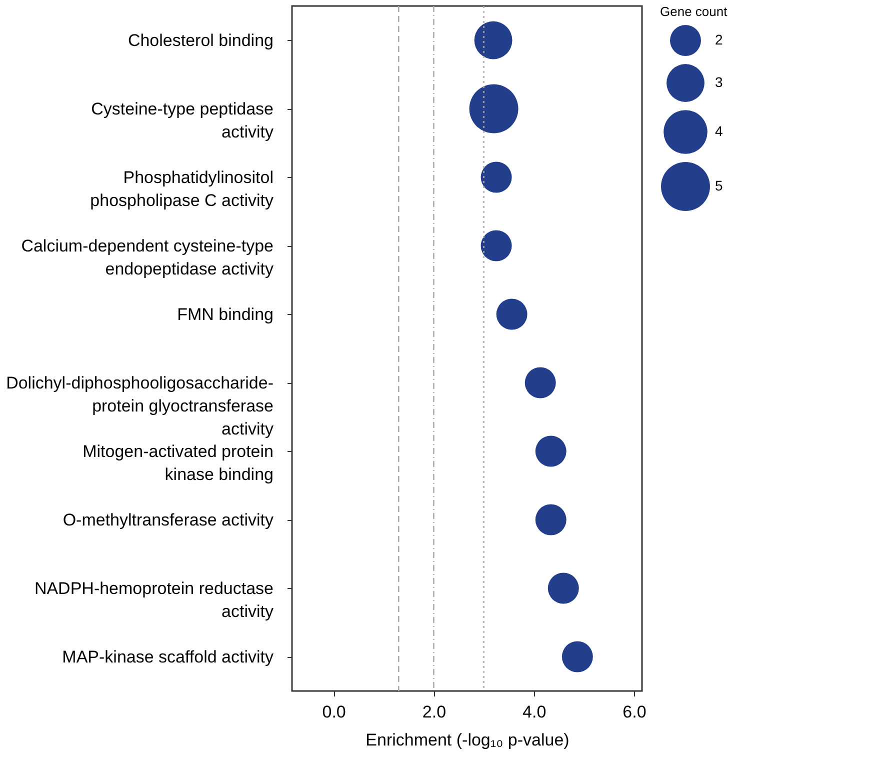 This screenshot has width=891, height=774. What do you see at coordinates (168, 520) in the screenshot?
I see `y-tick-label: O-methyltransferase activity` at bounding box center [168, 520].